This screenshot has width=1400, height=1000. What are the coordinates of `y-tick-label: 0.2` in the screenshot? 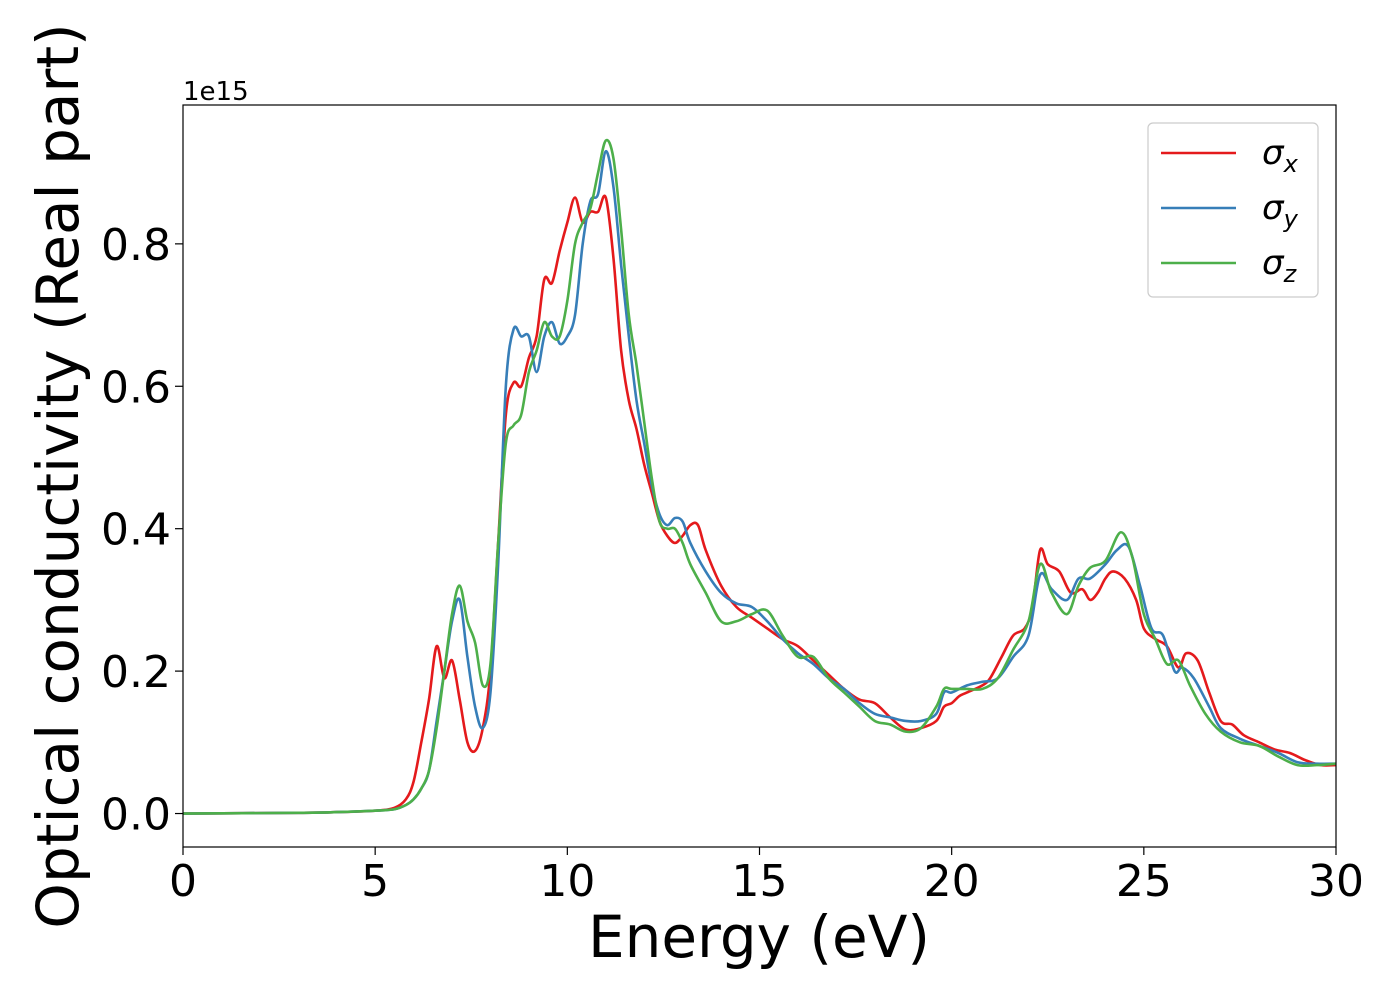 It's located at (136, 672).